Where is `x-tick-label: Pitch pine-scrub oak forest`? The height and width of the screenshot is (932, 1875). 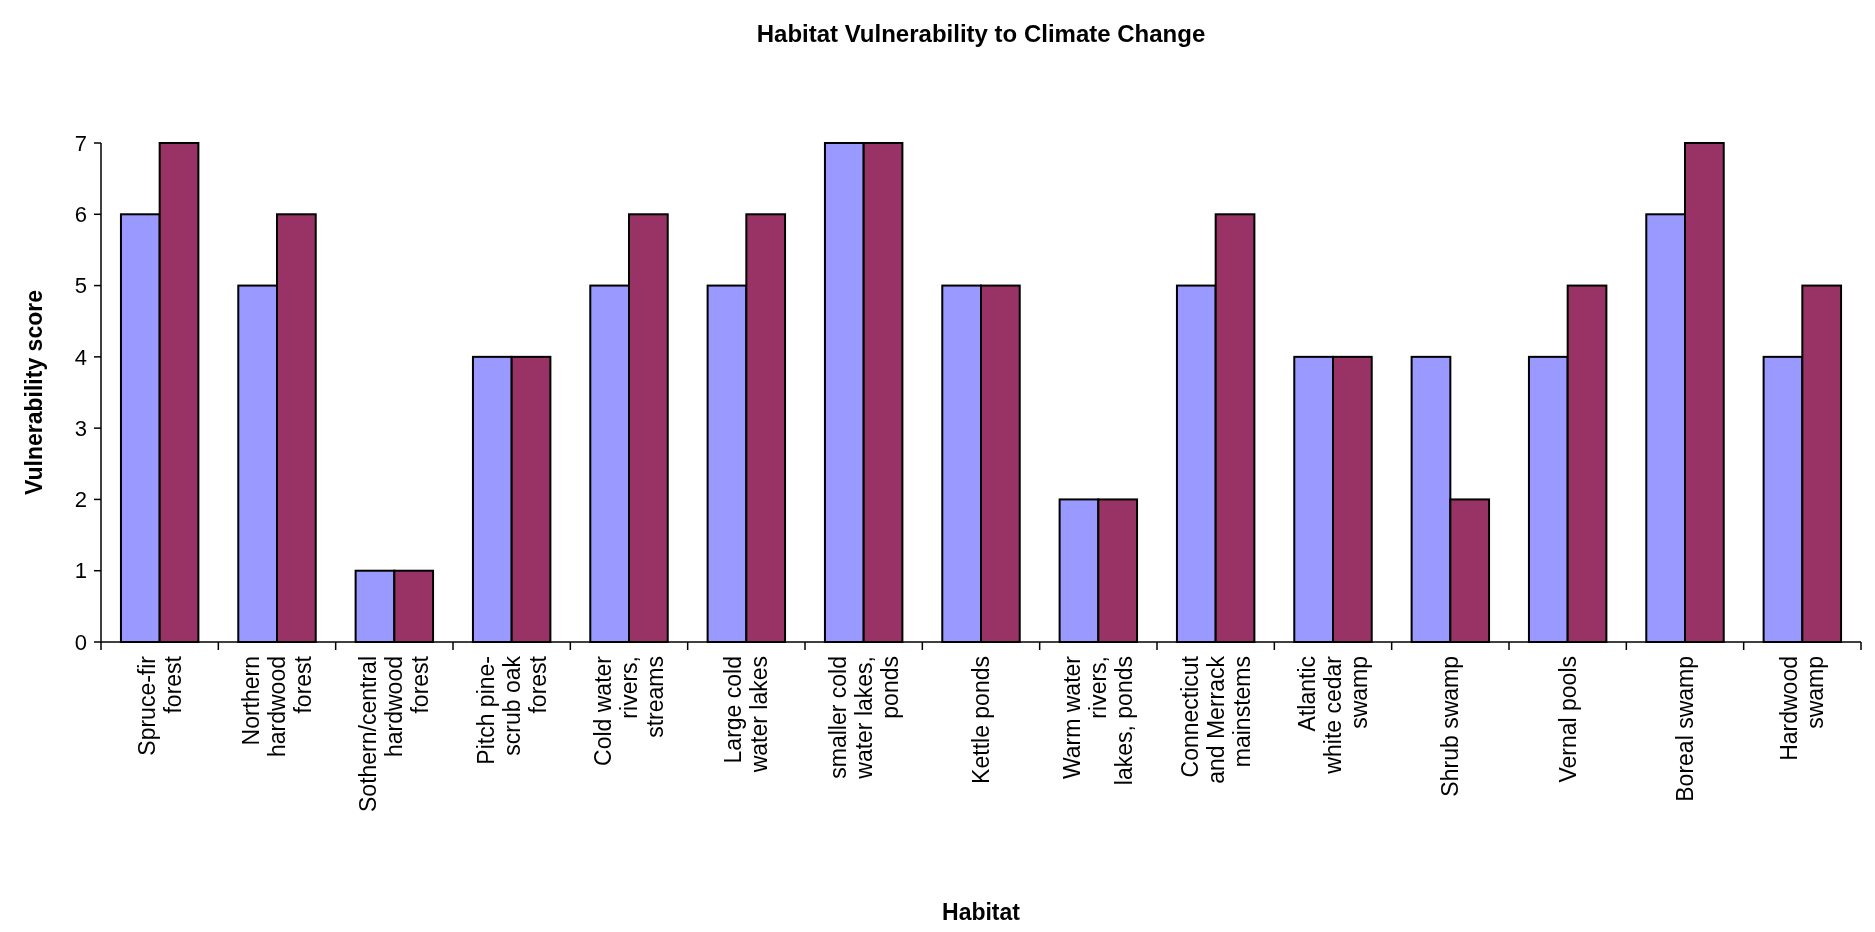
x-tick-label: Pitch pine-scrub oak forest is located at coordinates (511, 710).